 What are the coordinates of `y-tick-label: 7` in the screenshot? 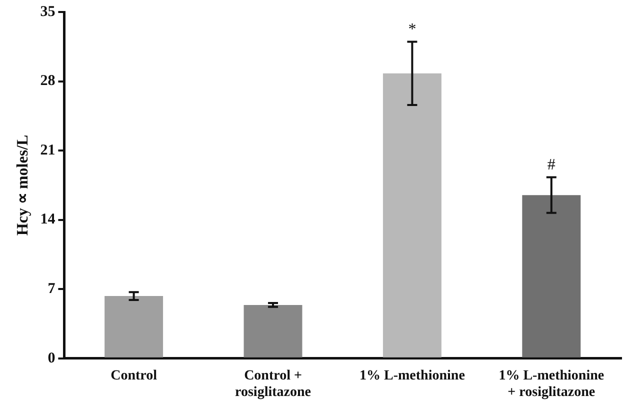 It's located at (52, 288).